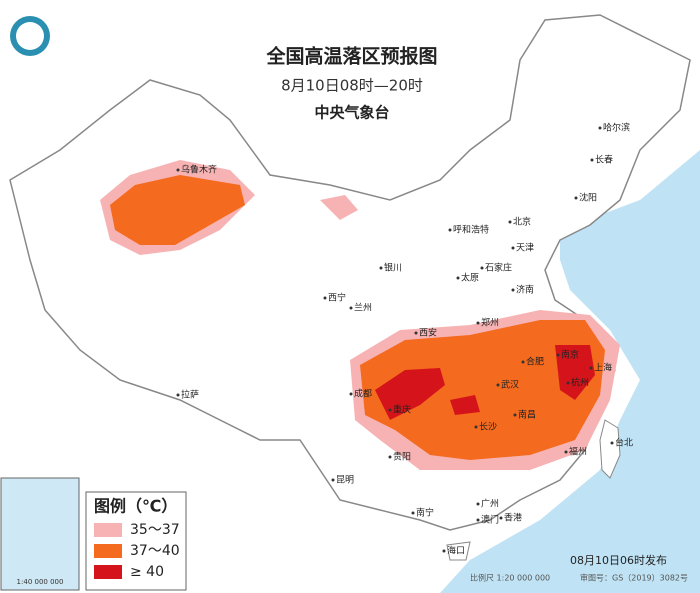 The height and width of the screenshot is (593, 700). What do you see at coordinates (610, 449) in the screenshot?
I see `taiwan` at bounding box center [610, 449].